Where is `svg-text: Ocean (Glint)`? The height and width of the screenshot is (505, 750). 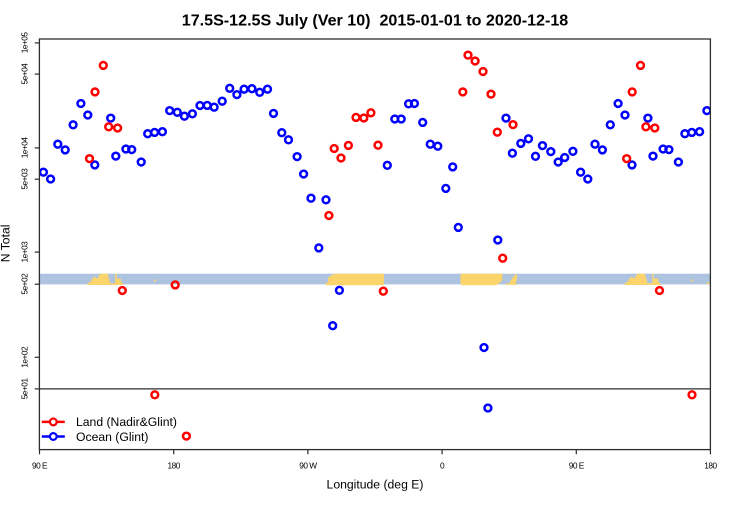 svg-text: Ocean (Glint) is located at coordinates (112, 437).